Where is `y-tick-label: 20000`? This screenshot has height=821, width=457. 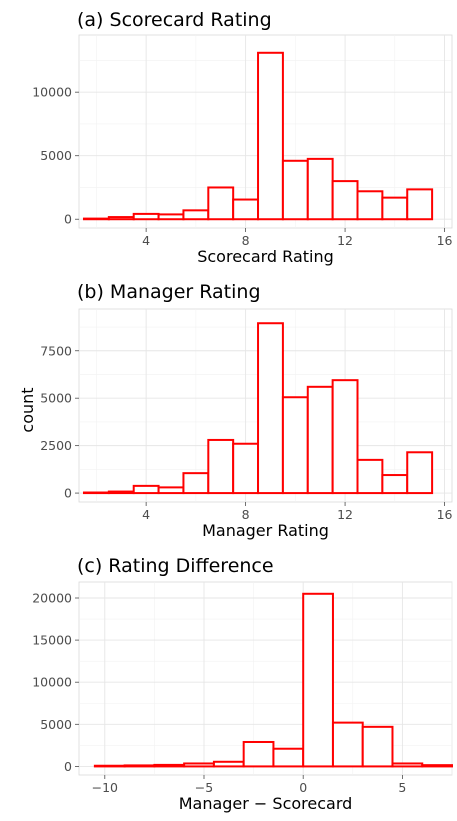
y-tick-label: 20000 is located at coordinates (52, 597).